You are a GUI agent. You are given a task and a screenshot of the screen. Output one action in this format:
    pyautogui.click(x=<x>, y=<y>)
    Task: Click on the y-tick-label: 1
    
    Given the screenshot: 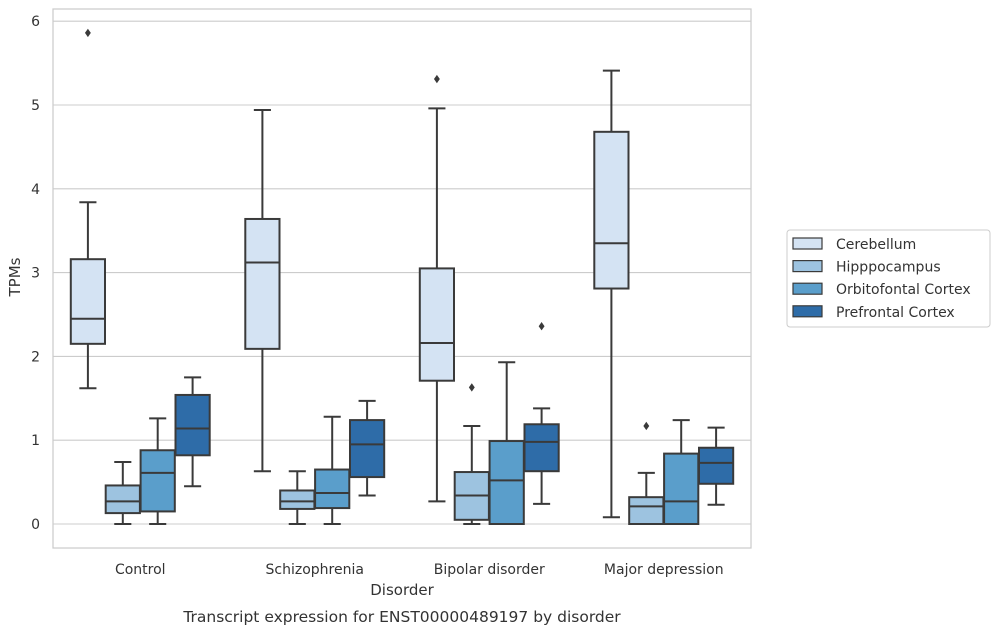 What is the action you would take?
    pyautogui.click(x=35, y=441)
    